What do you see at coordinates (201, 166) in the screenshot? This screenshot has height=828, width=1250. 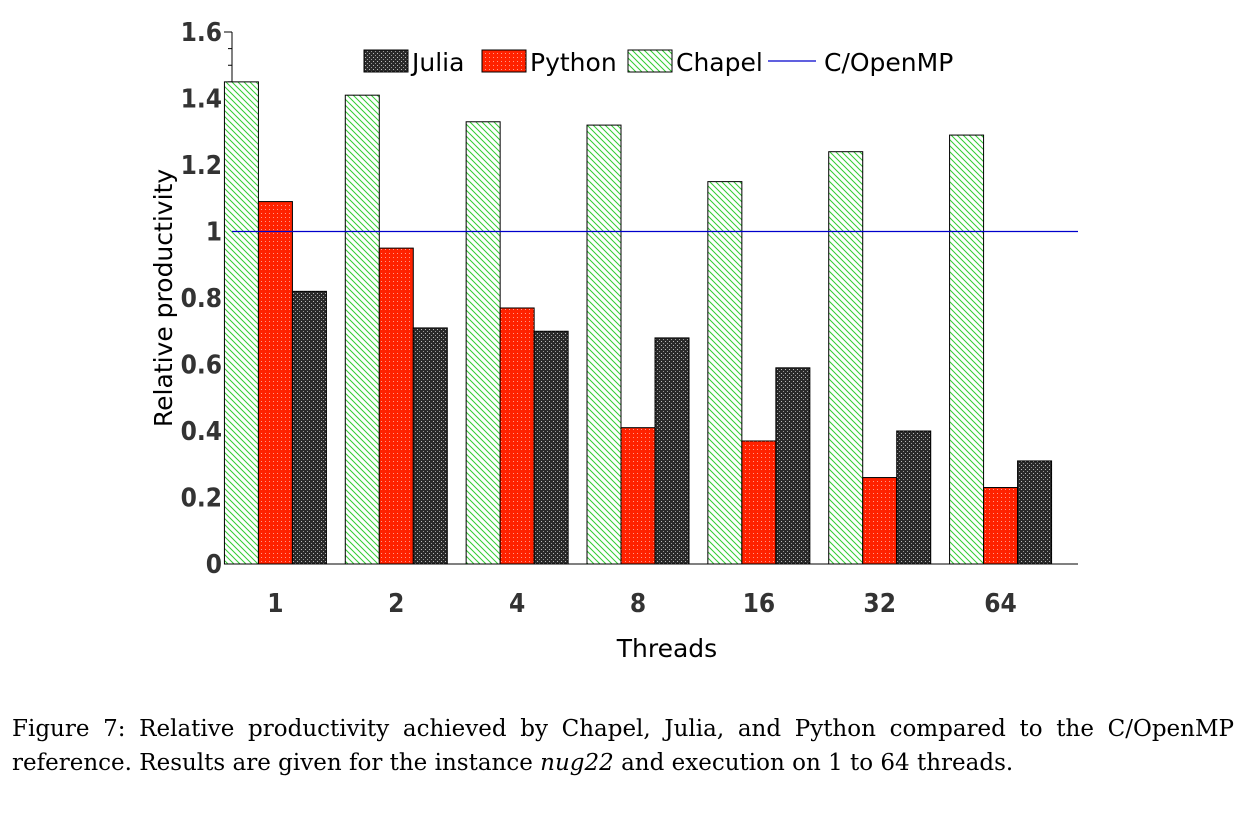 I see `y-tick-label: 1.2` at bounding box center [201, 166].